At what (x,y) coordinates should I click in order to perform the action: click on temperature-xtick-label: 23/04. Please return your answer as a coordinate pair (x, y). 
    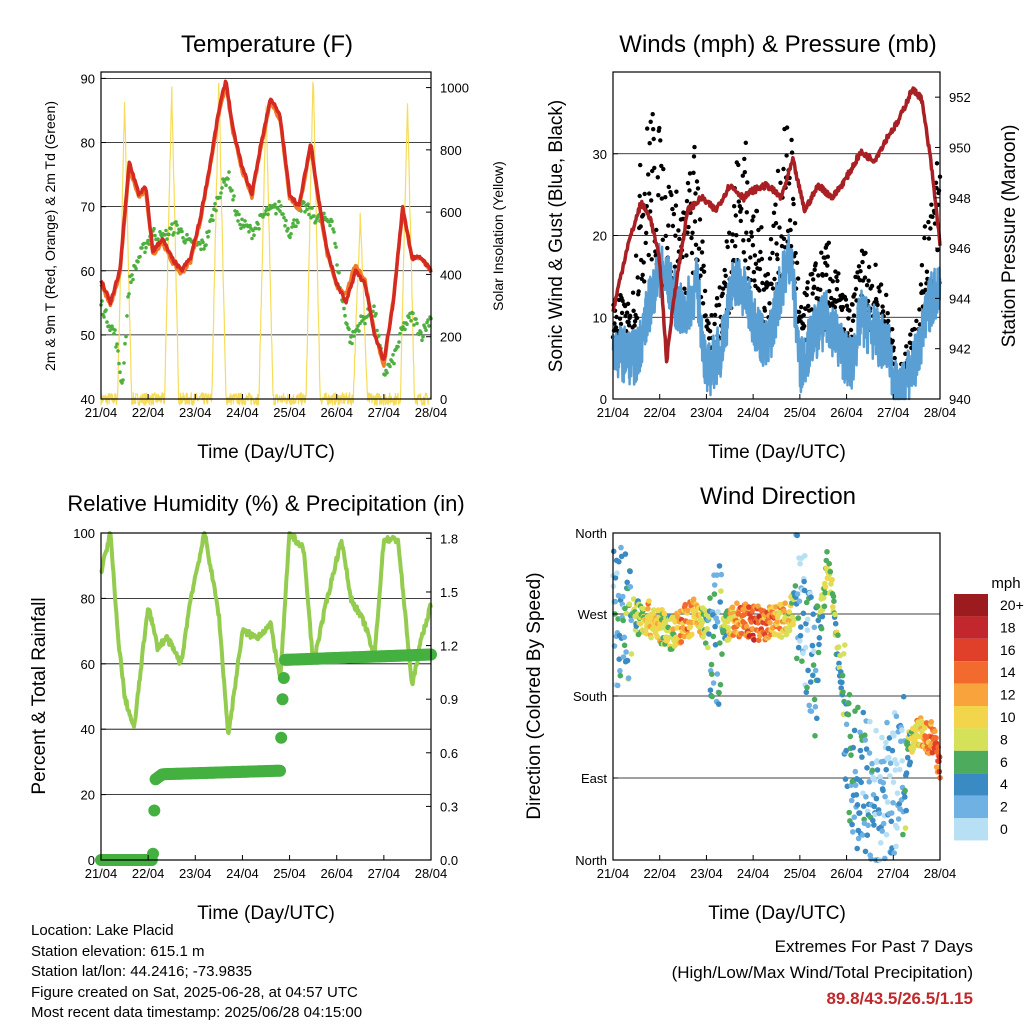
    Looking at the image, I should click on (195, 412).